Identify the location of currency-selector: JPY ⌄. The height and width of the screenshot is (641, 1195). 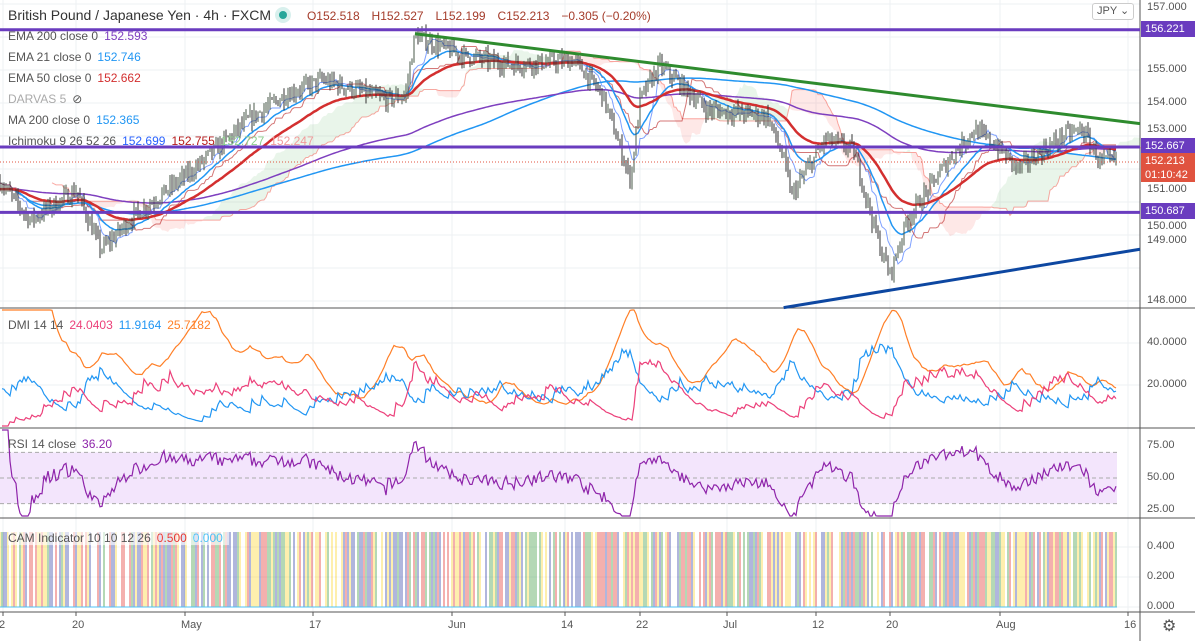
(1113, 11).